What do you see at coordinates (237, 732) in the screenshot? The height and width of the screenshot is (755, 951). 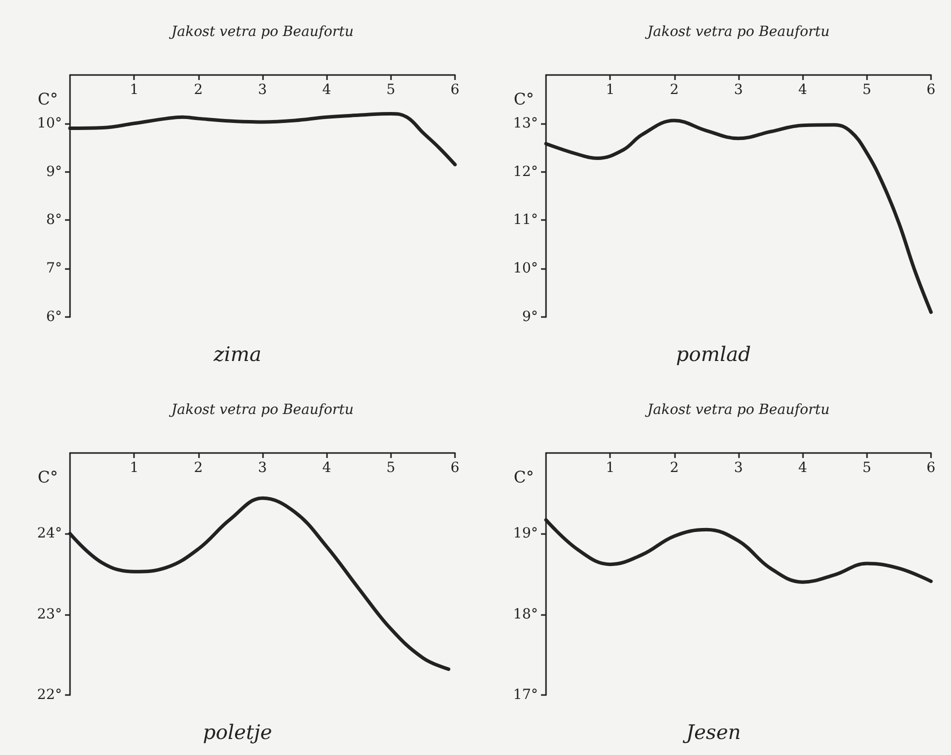 I see `text: poletje` at bounding box center [237, 732].